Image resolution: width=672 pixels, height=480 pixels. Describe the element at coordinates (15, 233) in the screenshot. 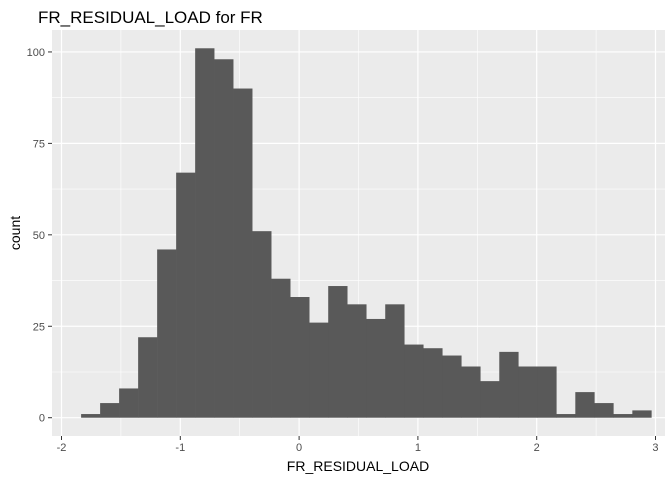

I see `y-axis-title: count` at that location.